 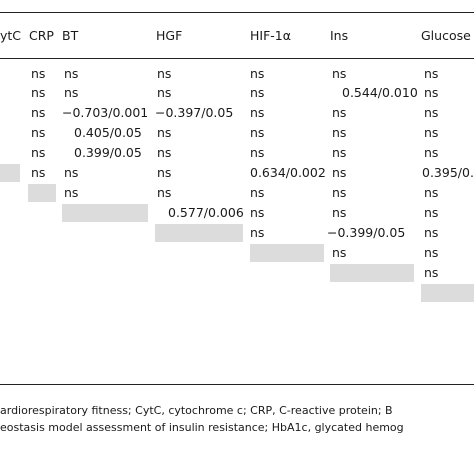 What do you see at coordinates (108, 152) in the screenshot?
I see `table-cell: 0.399/0.05` at bounding box center [108, 152].